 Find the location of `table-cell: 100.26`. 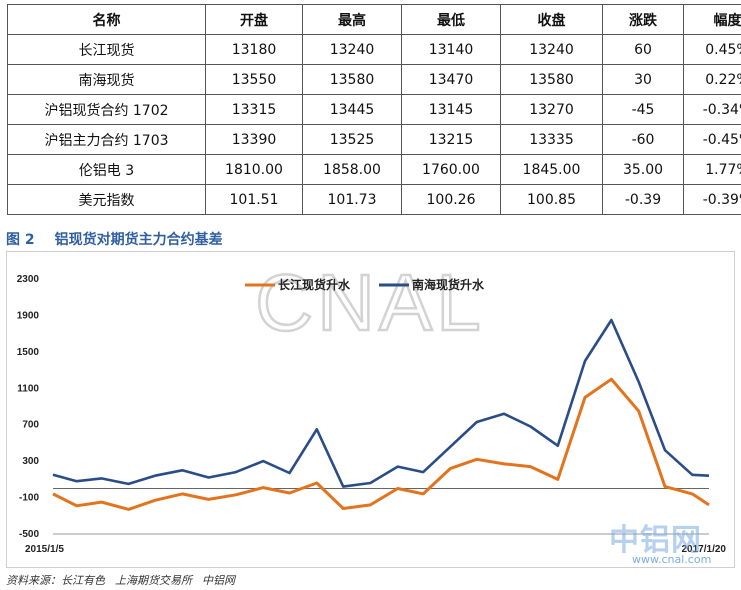

table-cell: 100.26 is located at coordinates (451, 199).